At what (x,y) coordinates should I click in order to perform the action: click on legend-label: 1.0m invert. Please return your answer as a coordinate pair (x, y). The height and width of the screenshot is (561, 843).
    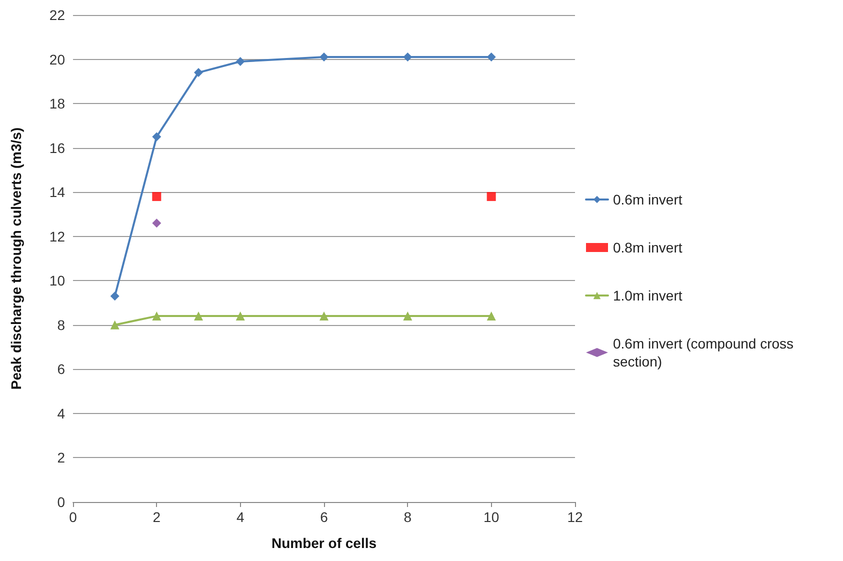
    Looking at the image, I should click on (647, 296).